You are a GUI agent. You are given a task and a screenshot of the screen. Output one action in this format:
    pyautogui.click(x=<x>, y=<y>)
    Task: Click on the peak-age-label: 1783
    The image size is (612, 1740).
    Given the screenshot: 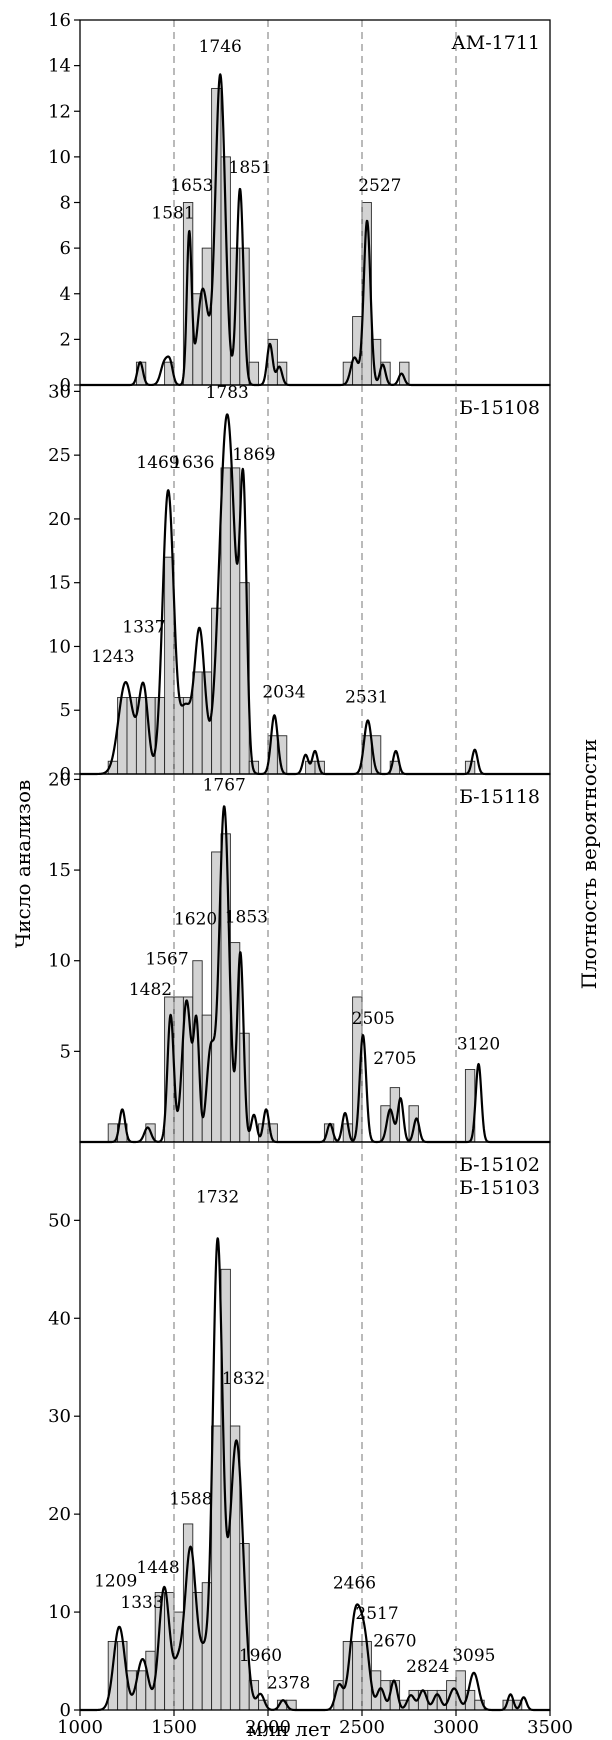 What is the action you would take?
    pyautogui.click(x=227, y=393)
    